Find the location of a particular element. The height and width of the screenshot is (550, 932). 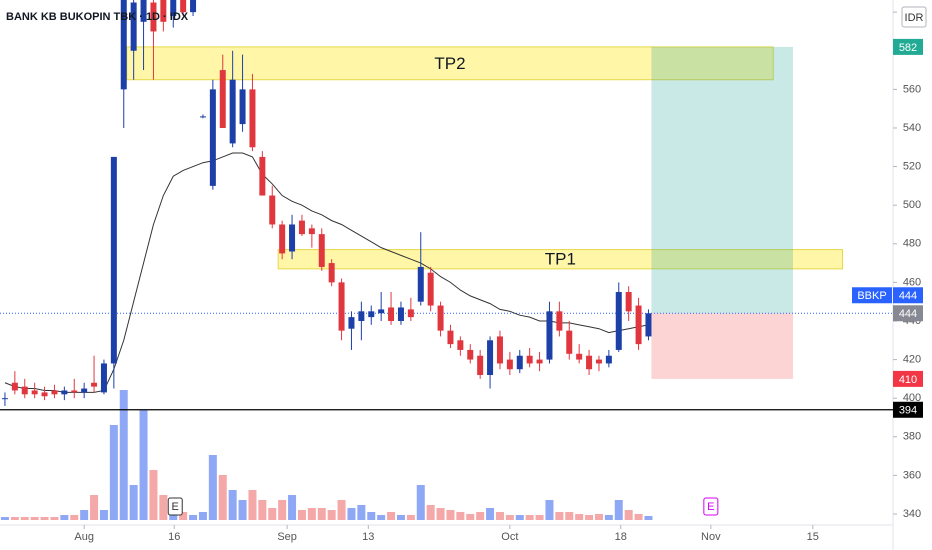

currency: IDR is located at coordinates (914, 18).